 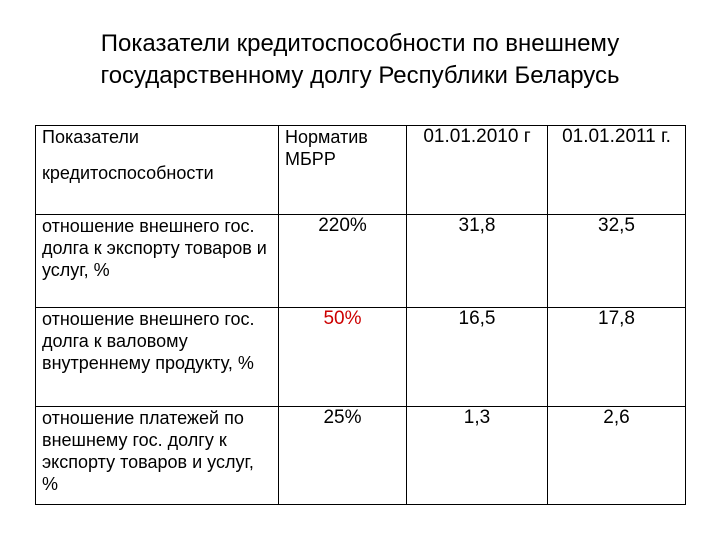 I want to click on header-indicator-line1: Показатели, so click(x=90, y=137).